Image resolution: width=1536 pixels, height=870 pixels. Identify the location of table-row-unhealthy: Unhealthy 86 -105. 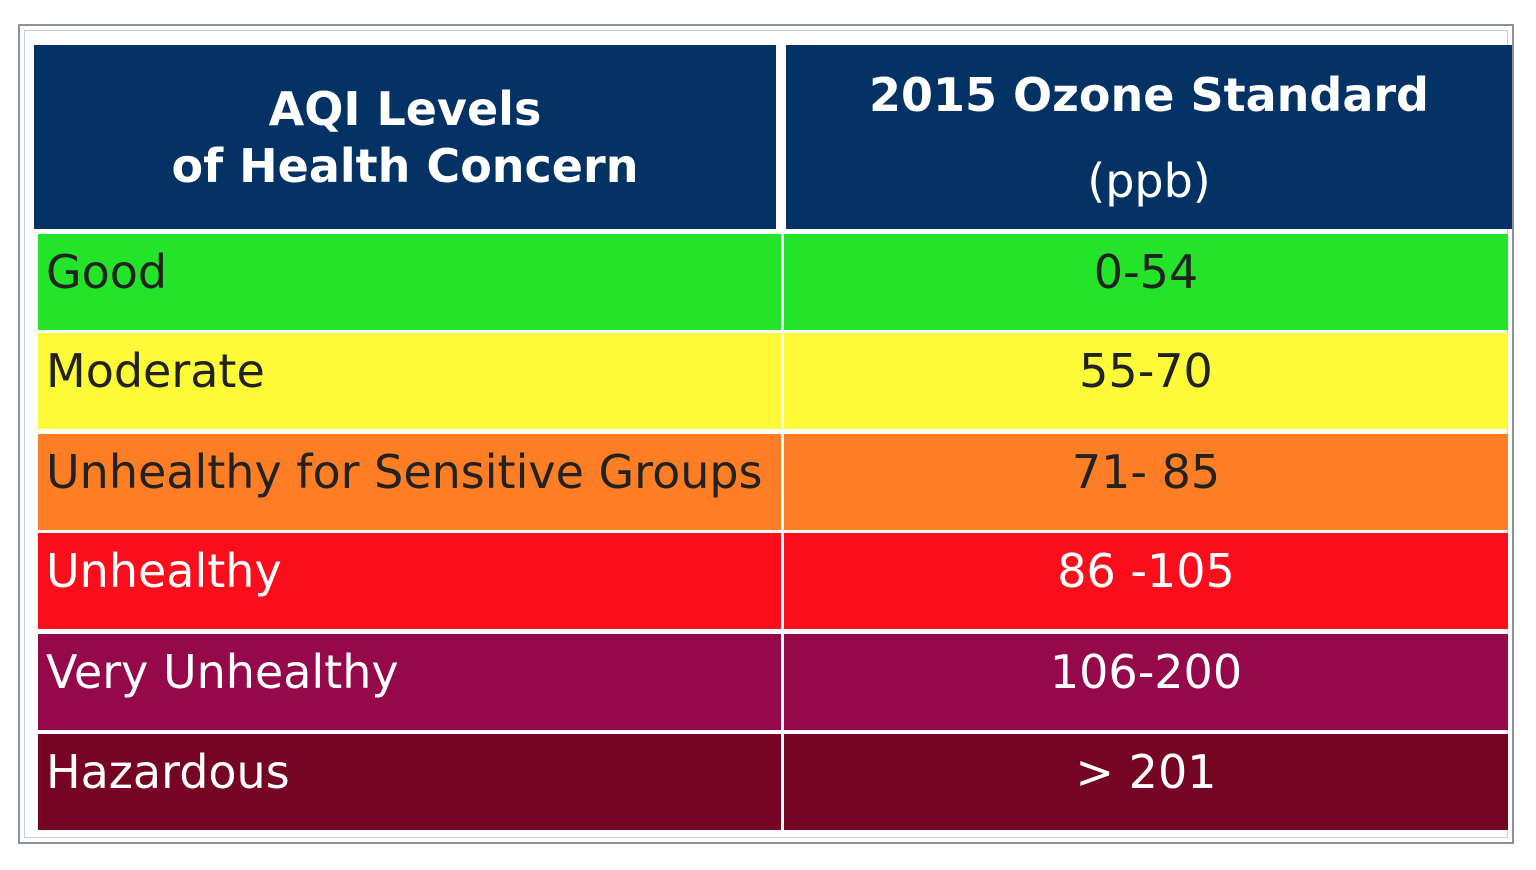
(773, 581).